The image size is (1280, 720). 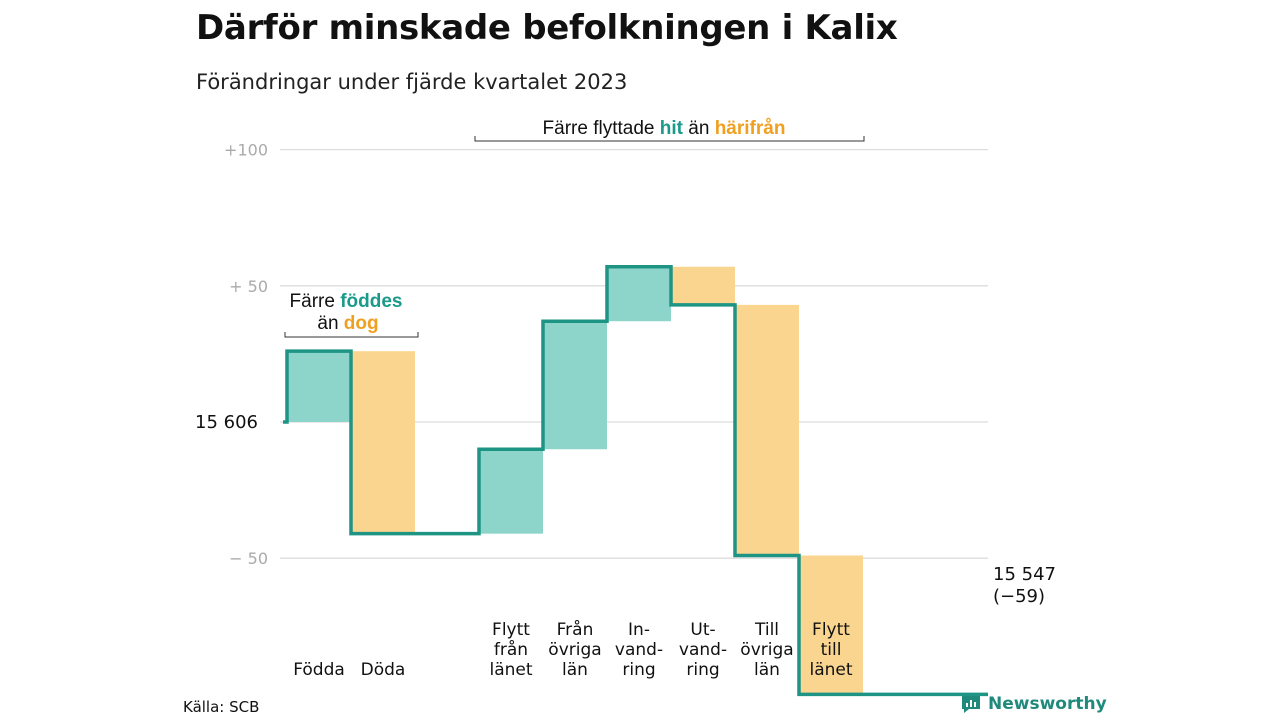 What do you see at coordinates (971, 704) in the screenshot?
I see `newsworthy-icon` at bounding box center [971, 704].